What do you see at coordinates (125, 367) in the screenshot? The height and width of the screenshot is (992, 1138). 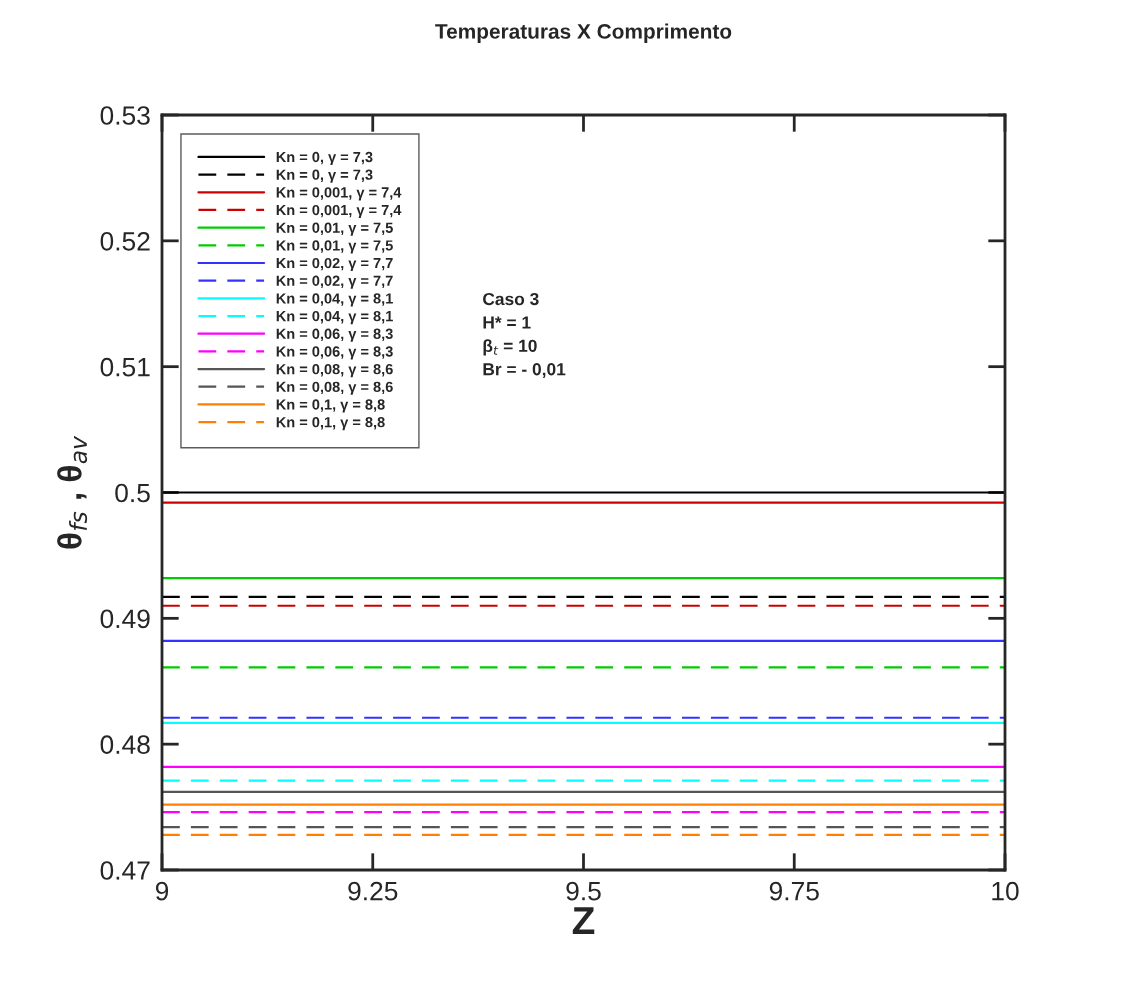 I see `y-tick-label: 0.51` at bounding box center [125, 367].